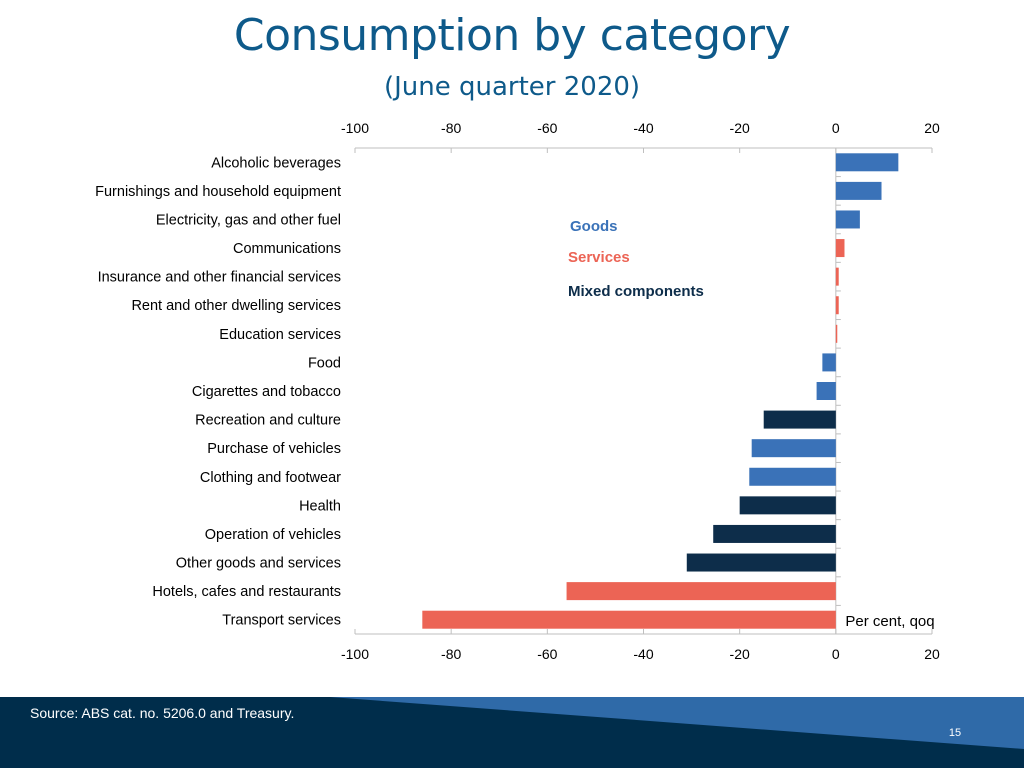 The image size is (1024, 768). What do you see at coordinates (268, 421) in the screenshot?
I see `category-label: Recreation and culture` at bounding box center [268, 421].